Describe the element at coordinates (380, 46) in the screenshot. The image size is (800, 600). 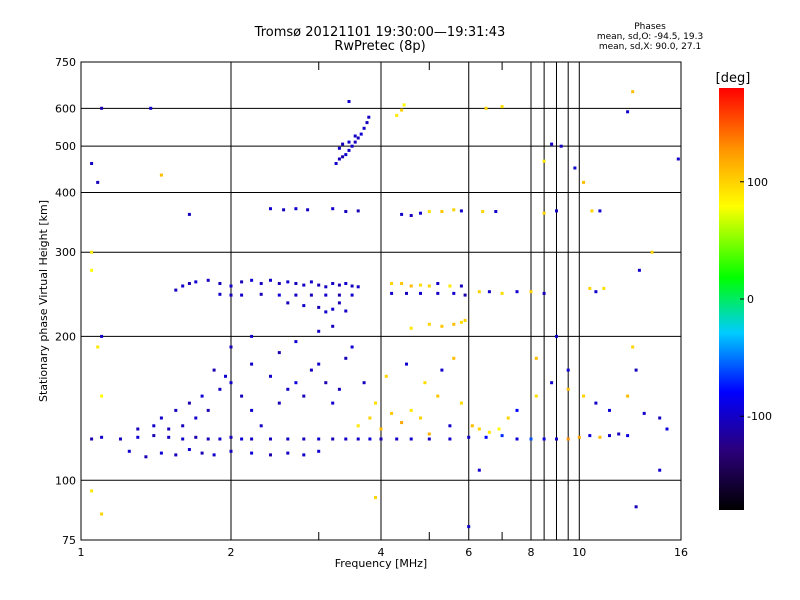
I see `chart-subtitle: RwPretec (8p)` at that location.